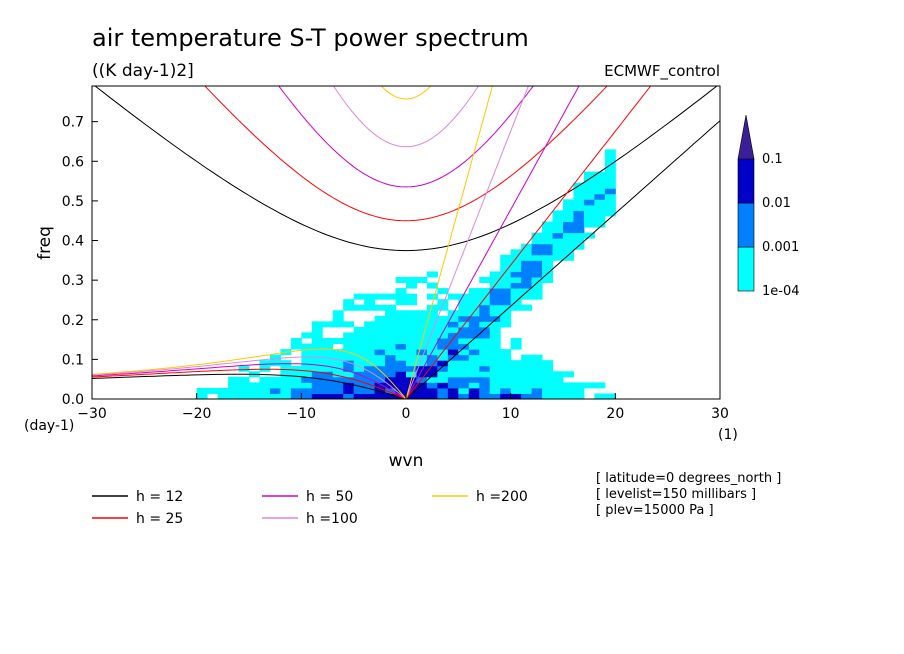 Image resolution: width=904 pixels, height=654 pixels. I want to click on x-unit-label: (1), so click(728, 435).